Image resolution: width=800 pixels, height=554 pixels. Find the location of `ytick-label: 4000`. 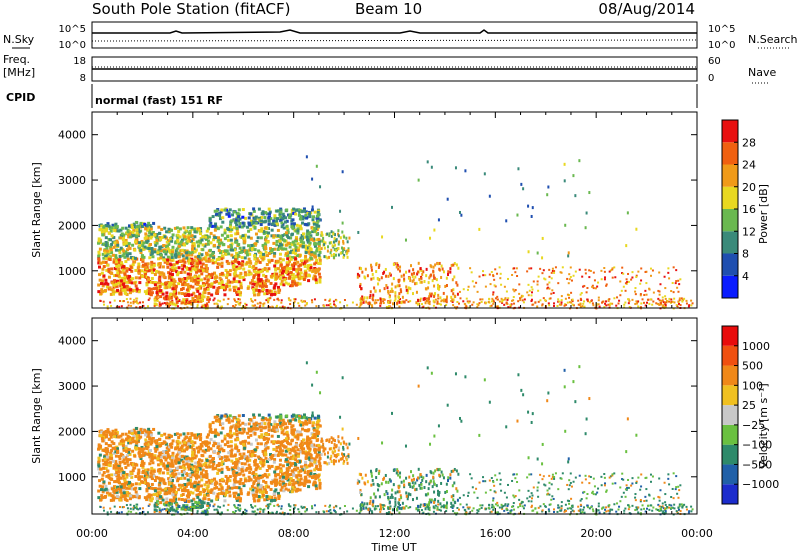

ytick-label: 4000 is located at coordinates (72, 135).